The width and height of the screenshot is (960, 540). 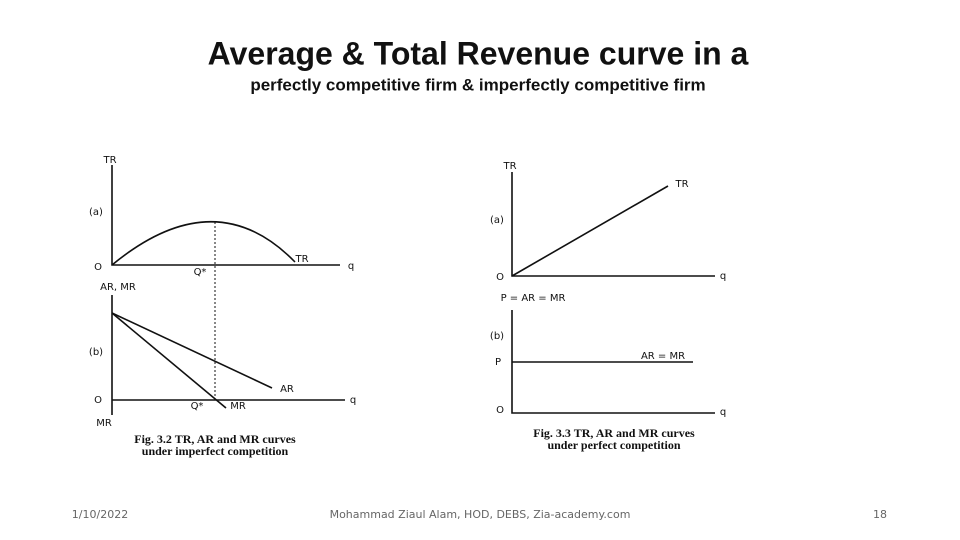 I want to click on caption: Fig. 3.2 TR, AR and MR curves, so click(x=215, y=439).